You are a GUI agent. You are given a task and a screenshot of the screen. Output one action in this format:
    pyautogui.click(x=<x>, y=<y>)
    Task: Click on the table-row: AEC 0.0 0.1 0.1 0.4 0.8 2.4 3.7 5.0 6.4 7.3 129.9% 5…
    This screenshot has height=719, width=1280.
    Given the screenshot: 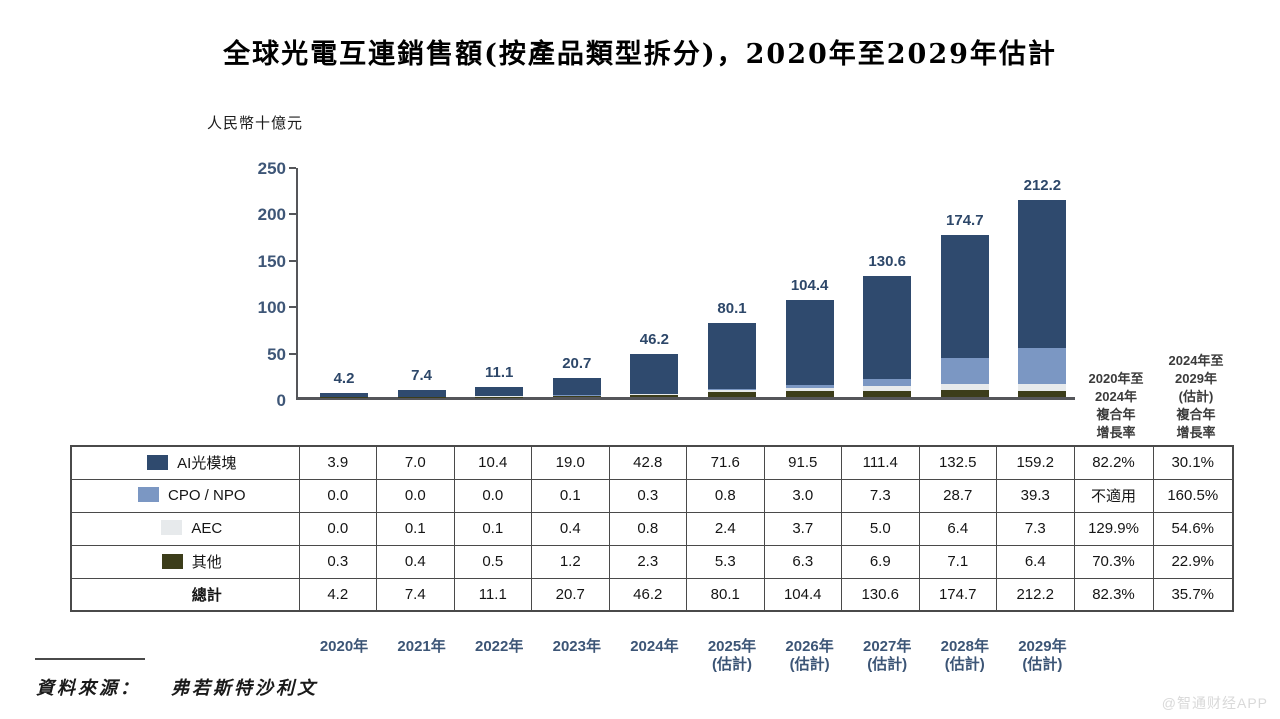 What is the action you would take?
    pyautogui.click(x=652, y=528)
    